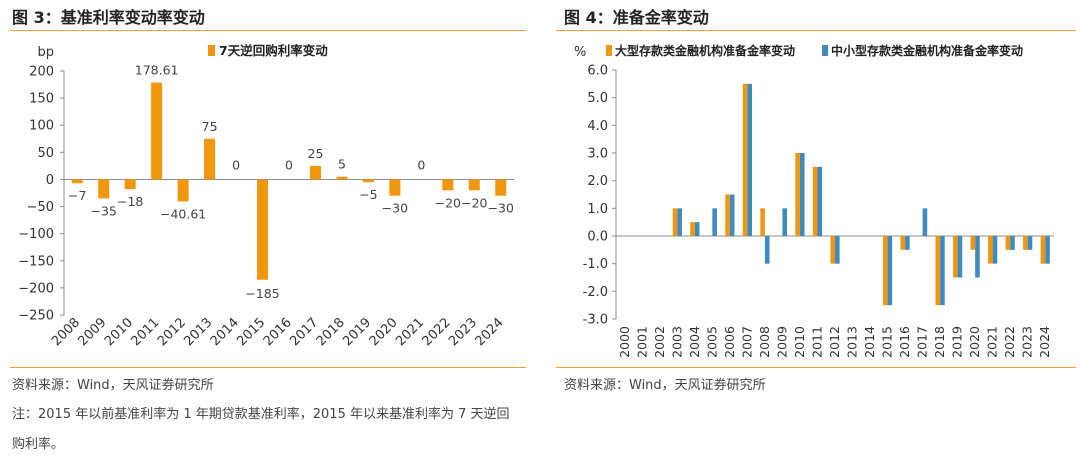  I want to click on x-tick-label: 2019, so click(957, 342).